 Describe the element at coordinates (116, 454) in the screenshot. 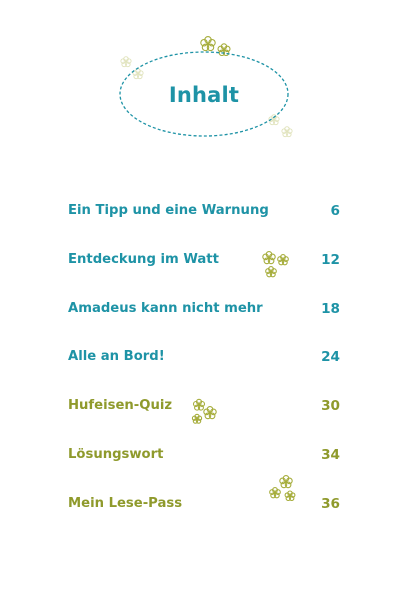

I see `toc-entry-title: Lösungswort` at that location.